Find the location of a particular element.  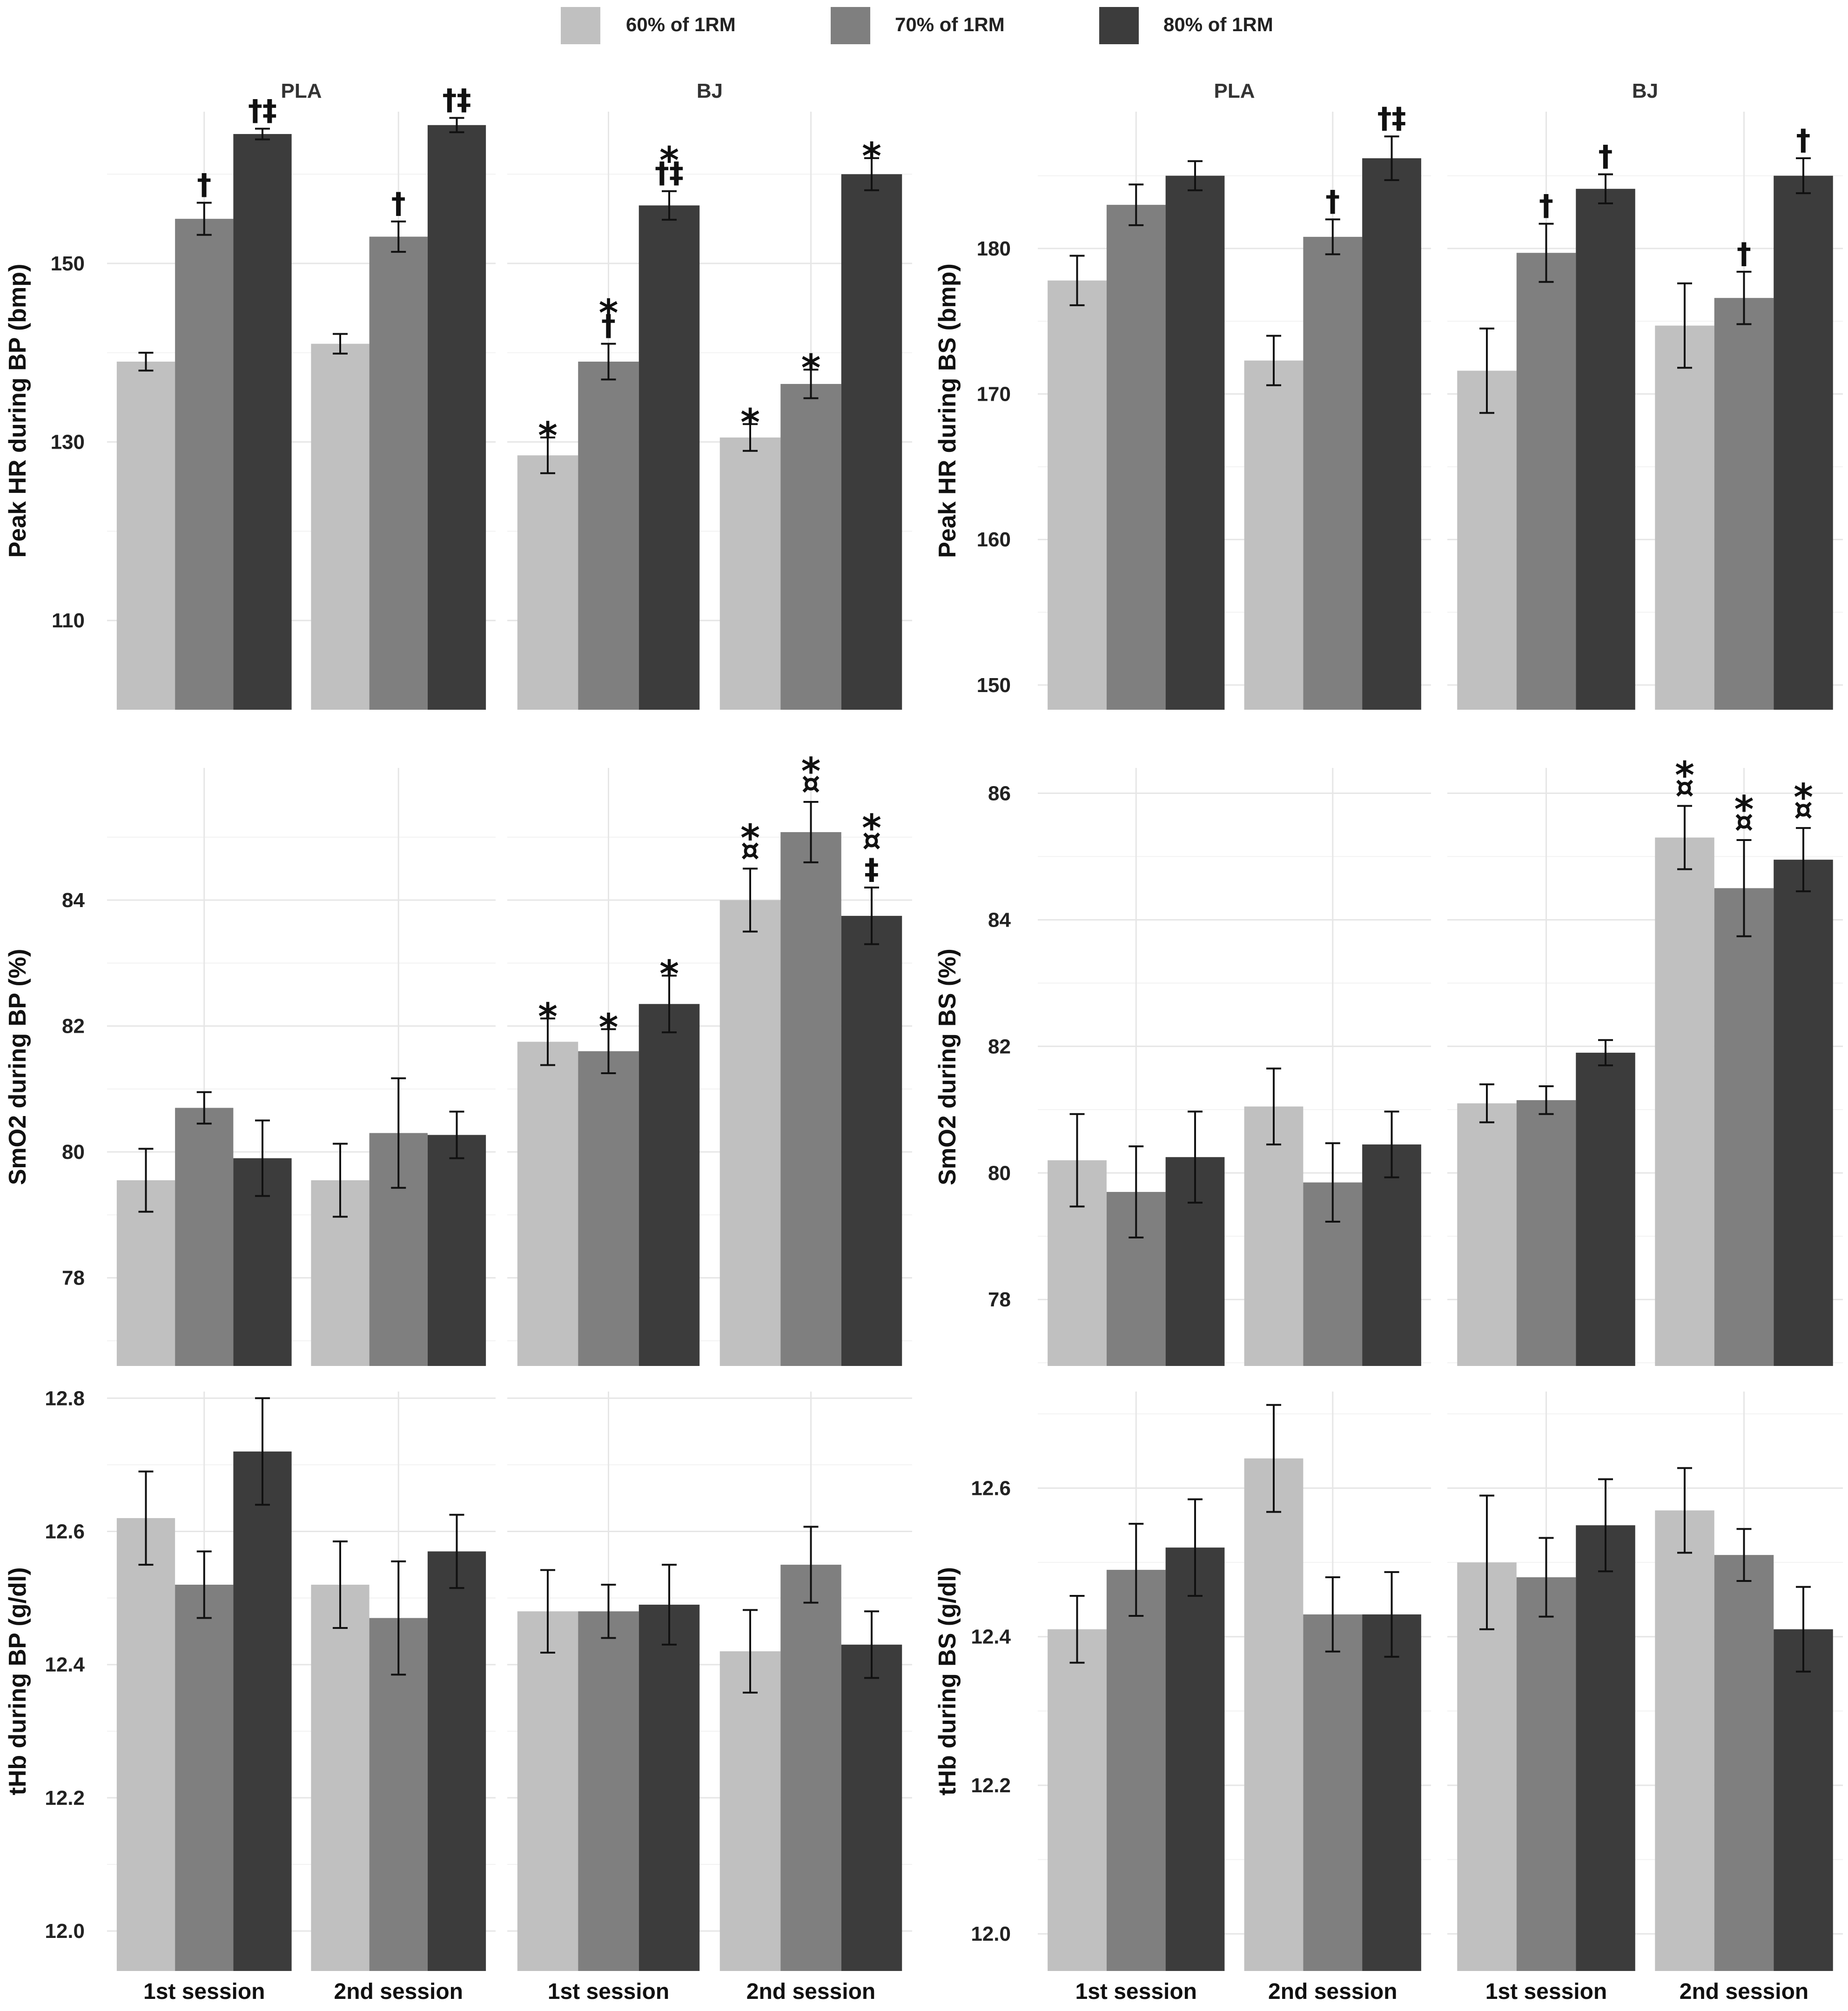

legend-item-80: 80% of 1RM is located at coordinates (1186, 25).